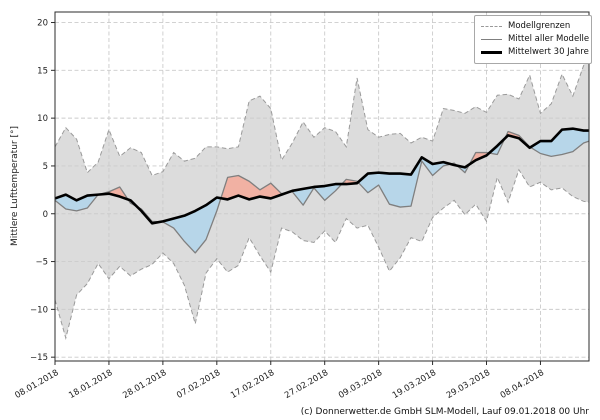 This screenshot has height=420, width=600. What do you see at coordinates (42, 119) in the screenshot?
I see `svg-text: 10` at bounding box center [42, 119].